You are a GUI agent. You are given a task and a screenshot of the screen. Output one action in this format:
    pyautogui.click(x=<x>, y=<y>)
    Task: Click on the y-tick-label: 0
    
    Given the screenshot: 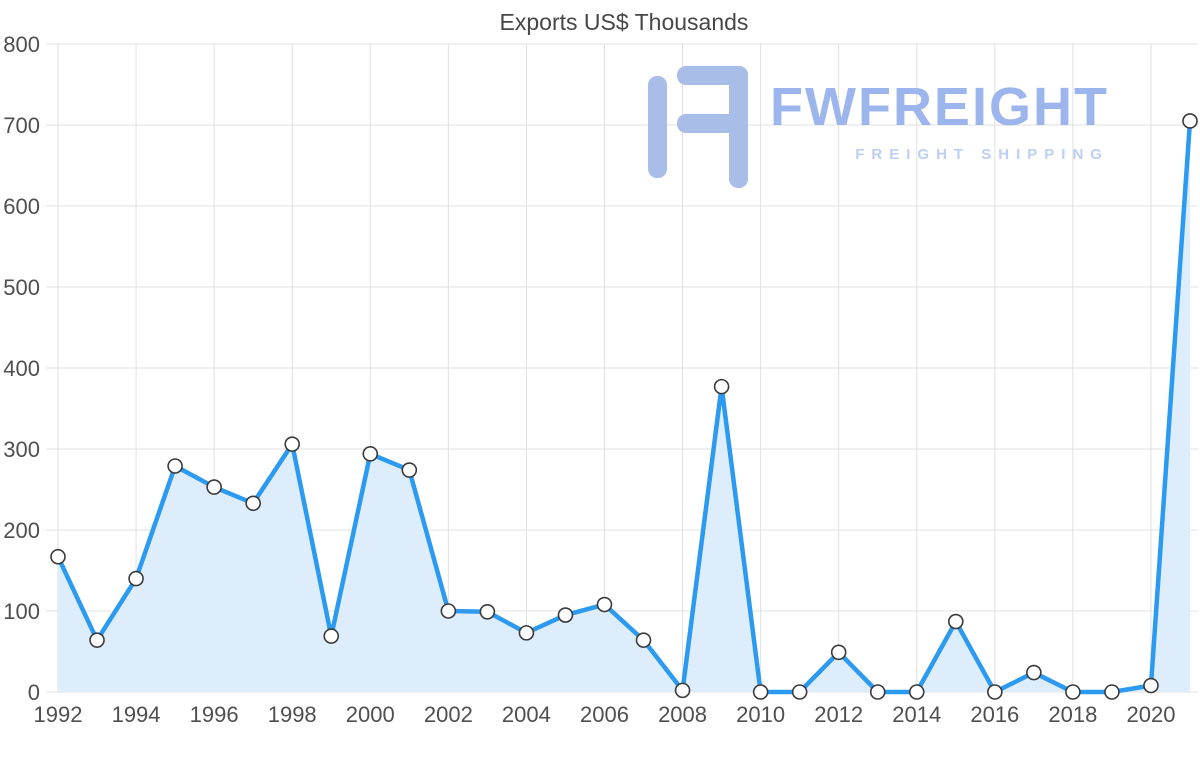 What is the action you would take?
    pyautogui.click(x=34, y=692)
    